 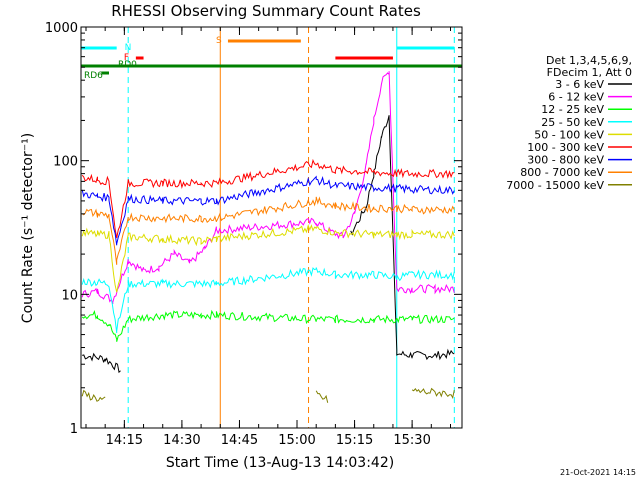 I want to click on legend-header: FDecim 1, Att 0, so click(x=589, y=72).